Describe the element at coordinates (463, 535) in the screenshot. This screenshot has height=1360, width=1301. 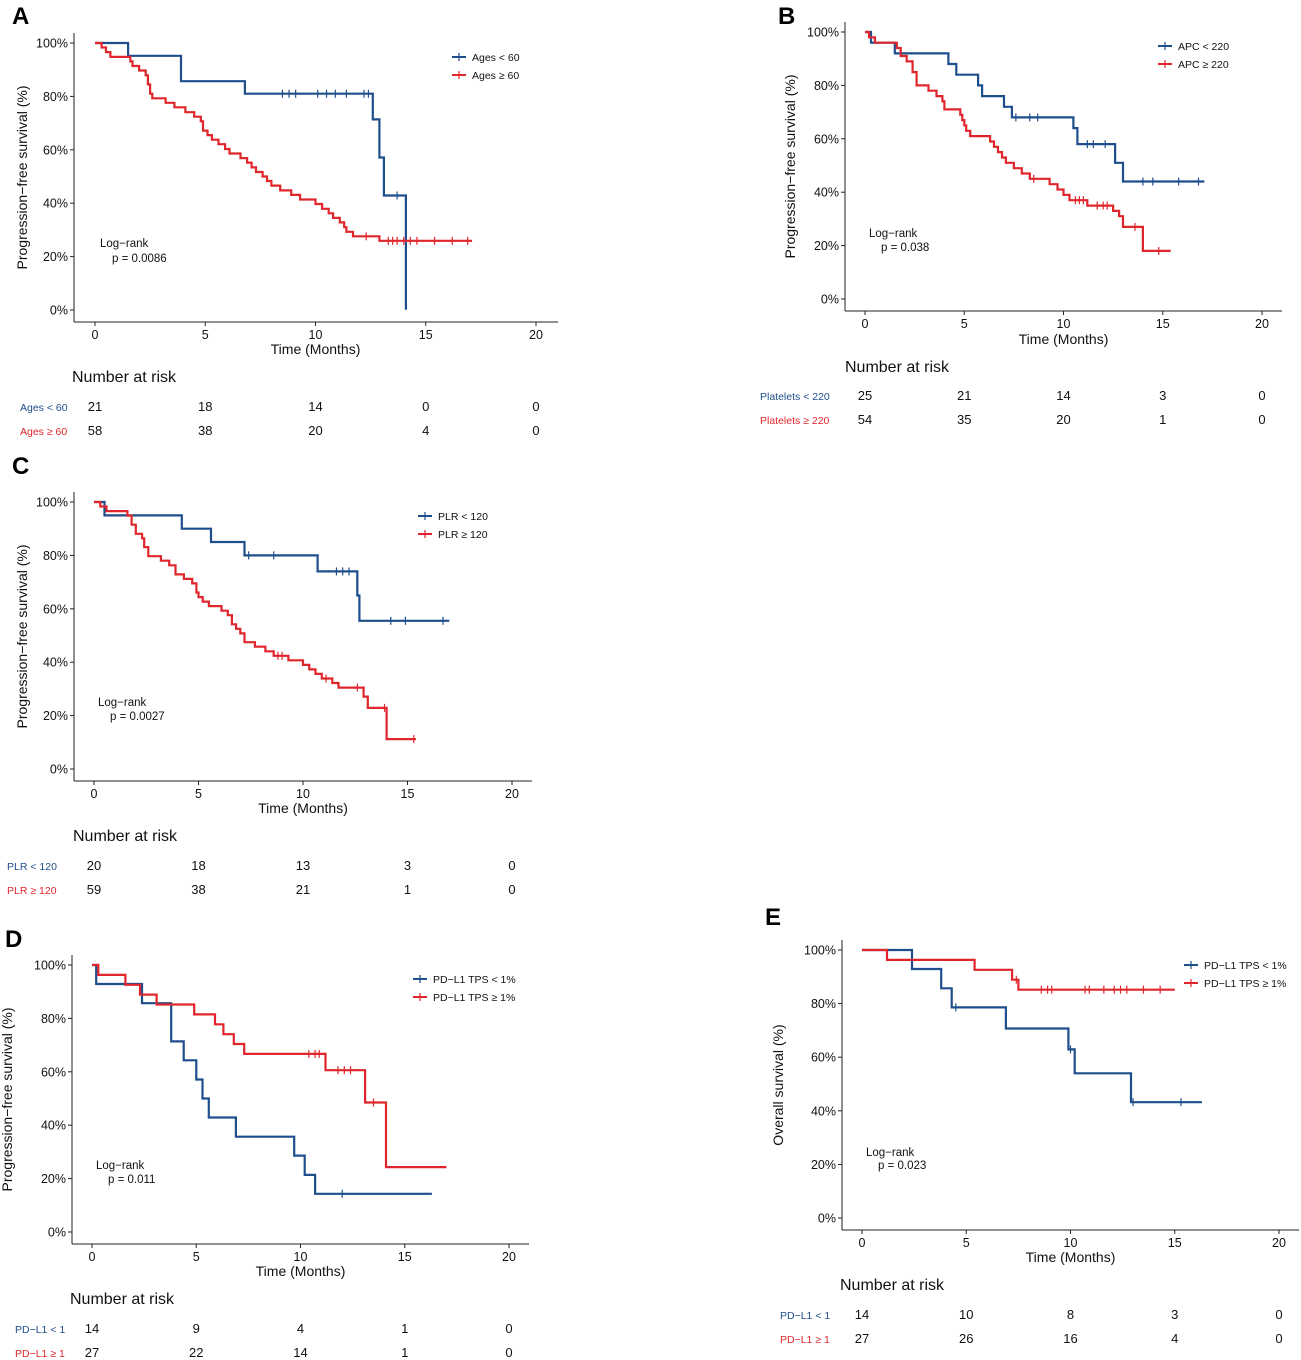
I see `legend-label-2: PLR ≥ 120` at that location.